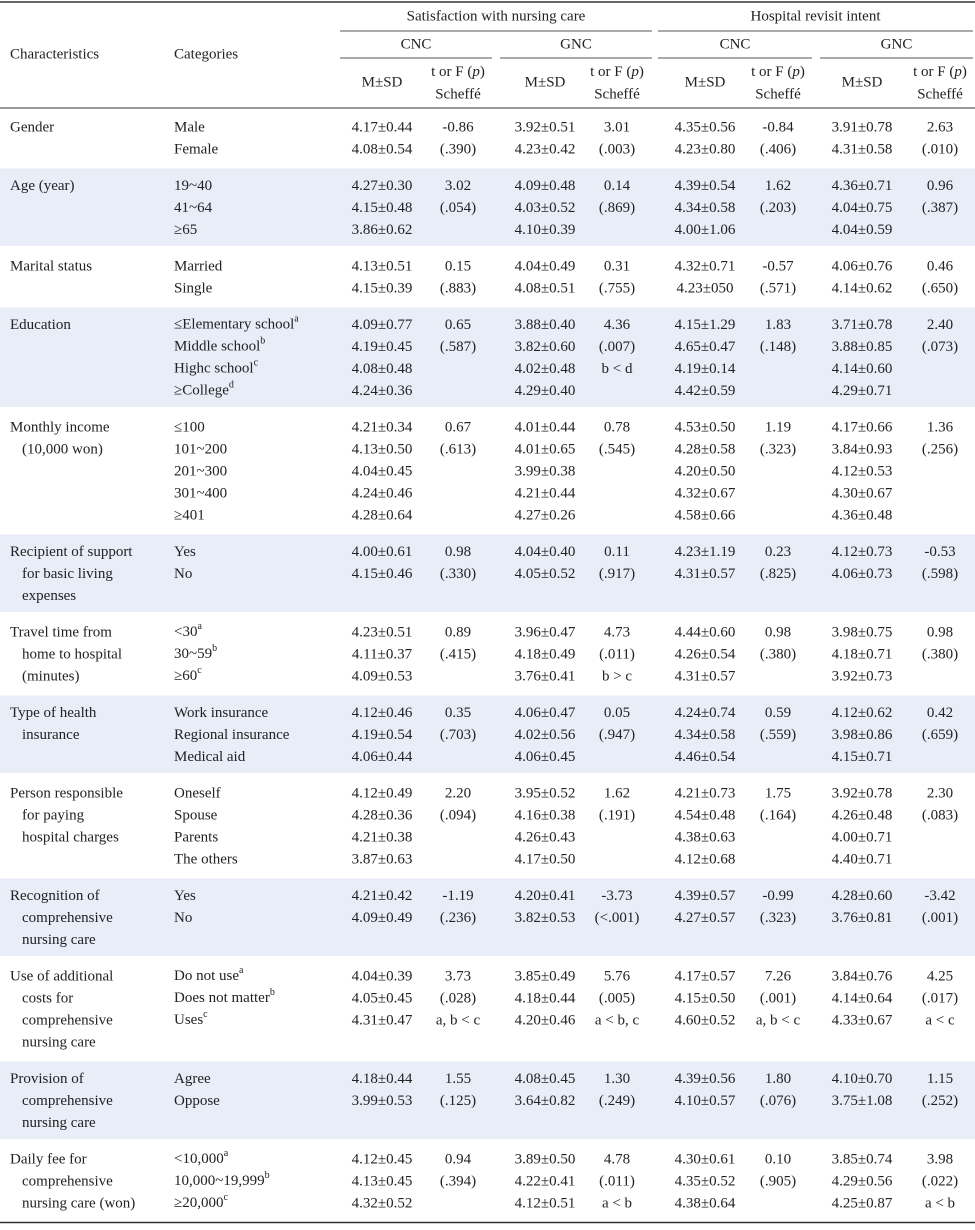 The height and width of the screenshot is (1230, 975). What do you see at coordinates (735, 44) in the screenshot?
I see `subgroup-title: CNC` at bounding box center [735, 44].